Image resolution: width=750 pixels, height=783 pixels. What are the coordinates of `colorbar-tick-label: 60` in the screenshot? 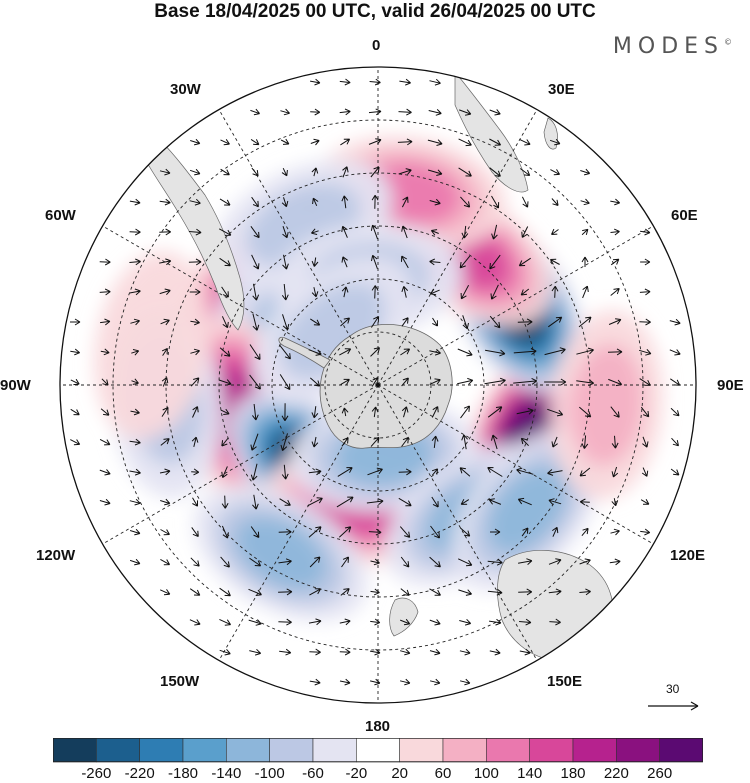 It's located at (443, 773).